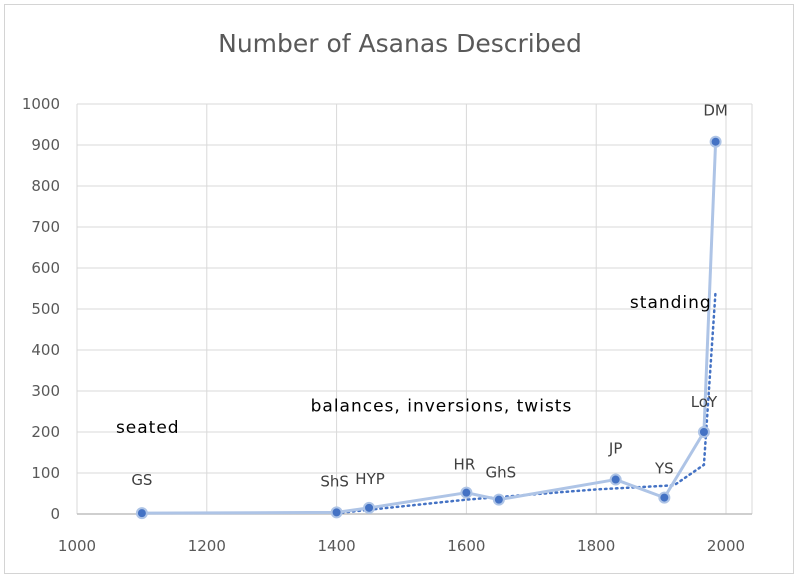 This screenshot has width=800, height=580. Describe the element at coordinates (45, 227) in the screenshot. I see `y-tick-label: 700` at that location.